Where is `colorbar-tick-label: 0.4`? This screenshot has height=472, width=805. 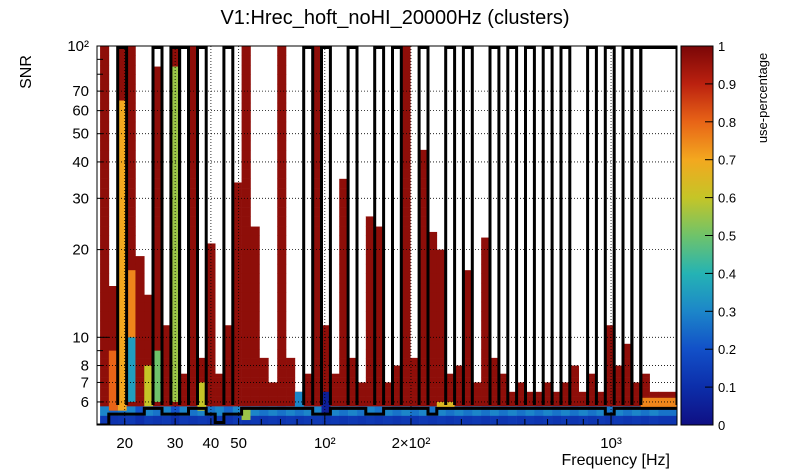 colorbar-tick-label: 0.4 is located at coordinates (727, 273).